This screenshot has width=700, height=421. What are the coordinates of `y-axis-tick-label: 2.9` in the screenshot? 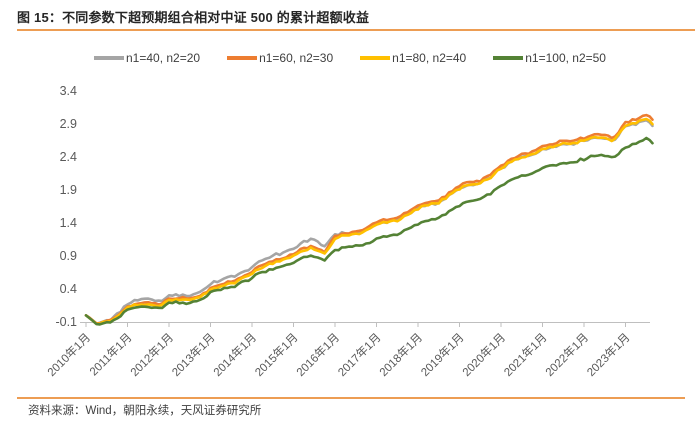 It's located at (68, 124).